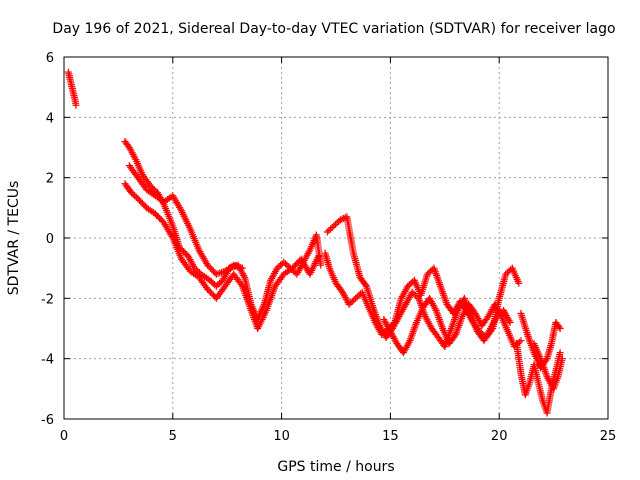 This screenshot has height=480, width=640. I want to click on x-tick-label: 10, so click(281, 436).